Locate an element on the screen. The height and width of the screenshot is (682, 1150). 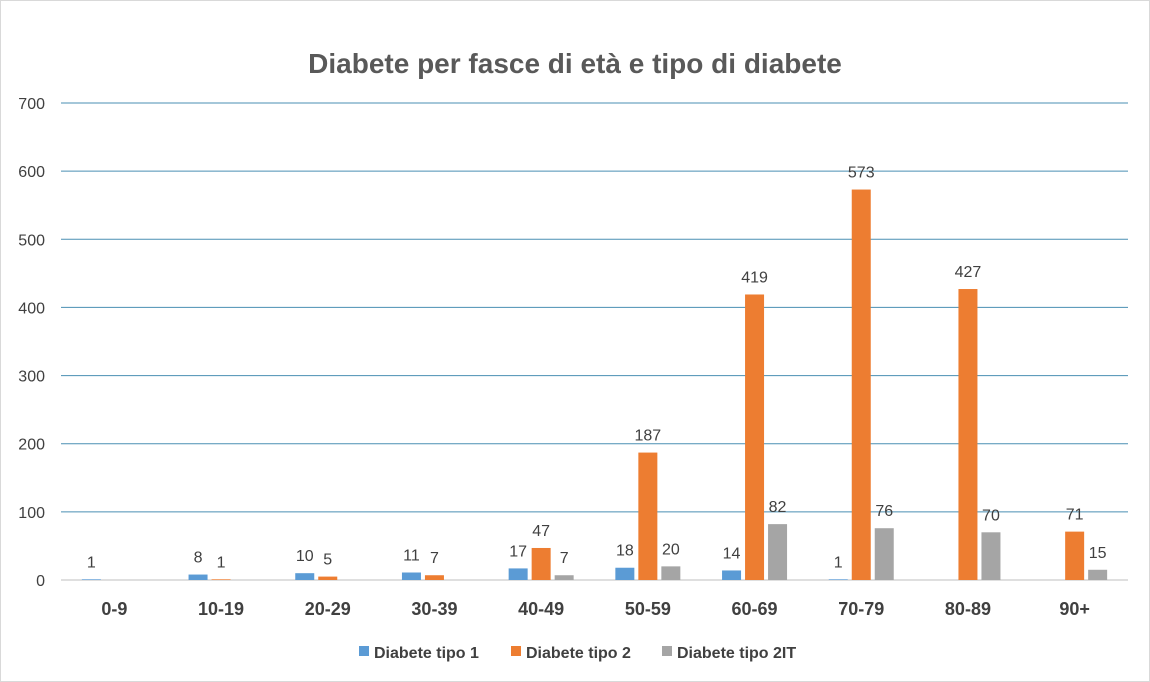
data-label: 47 is located at coordinates (541, 531).